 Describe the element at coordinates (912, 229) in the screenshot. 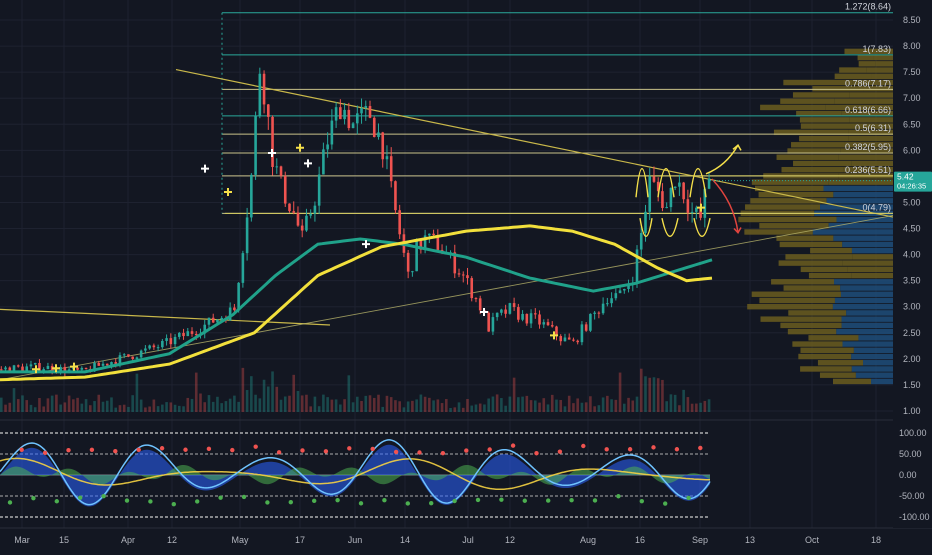

I see `price-tick-label: 4.50` at that location.